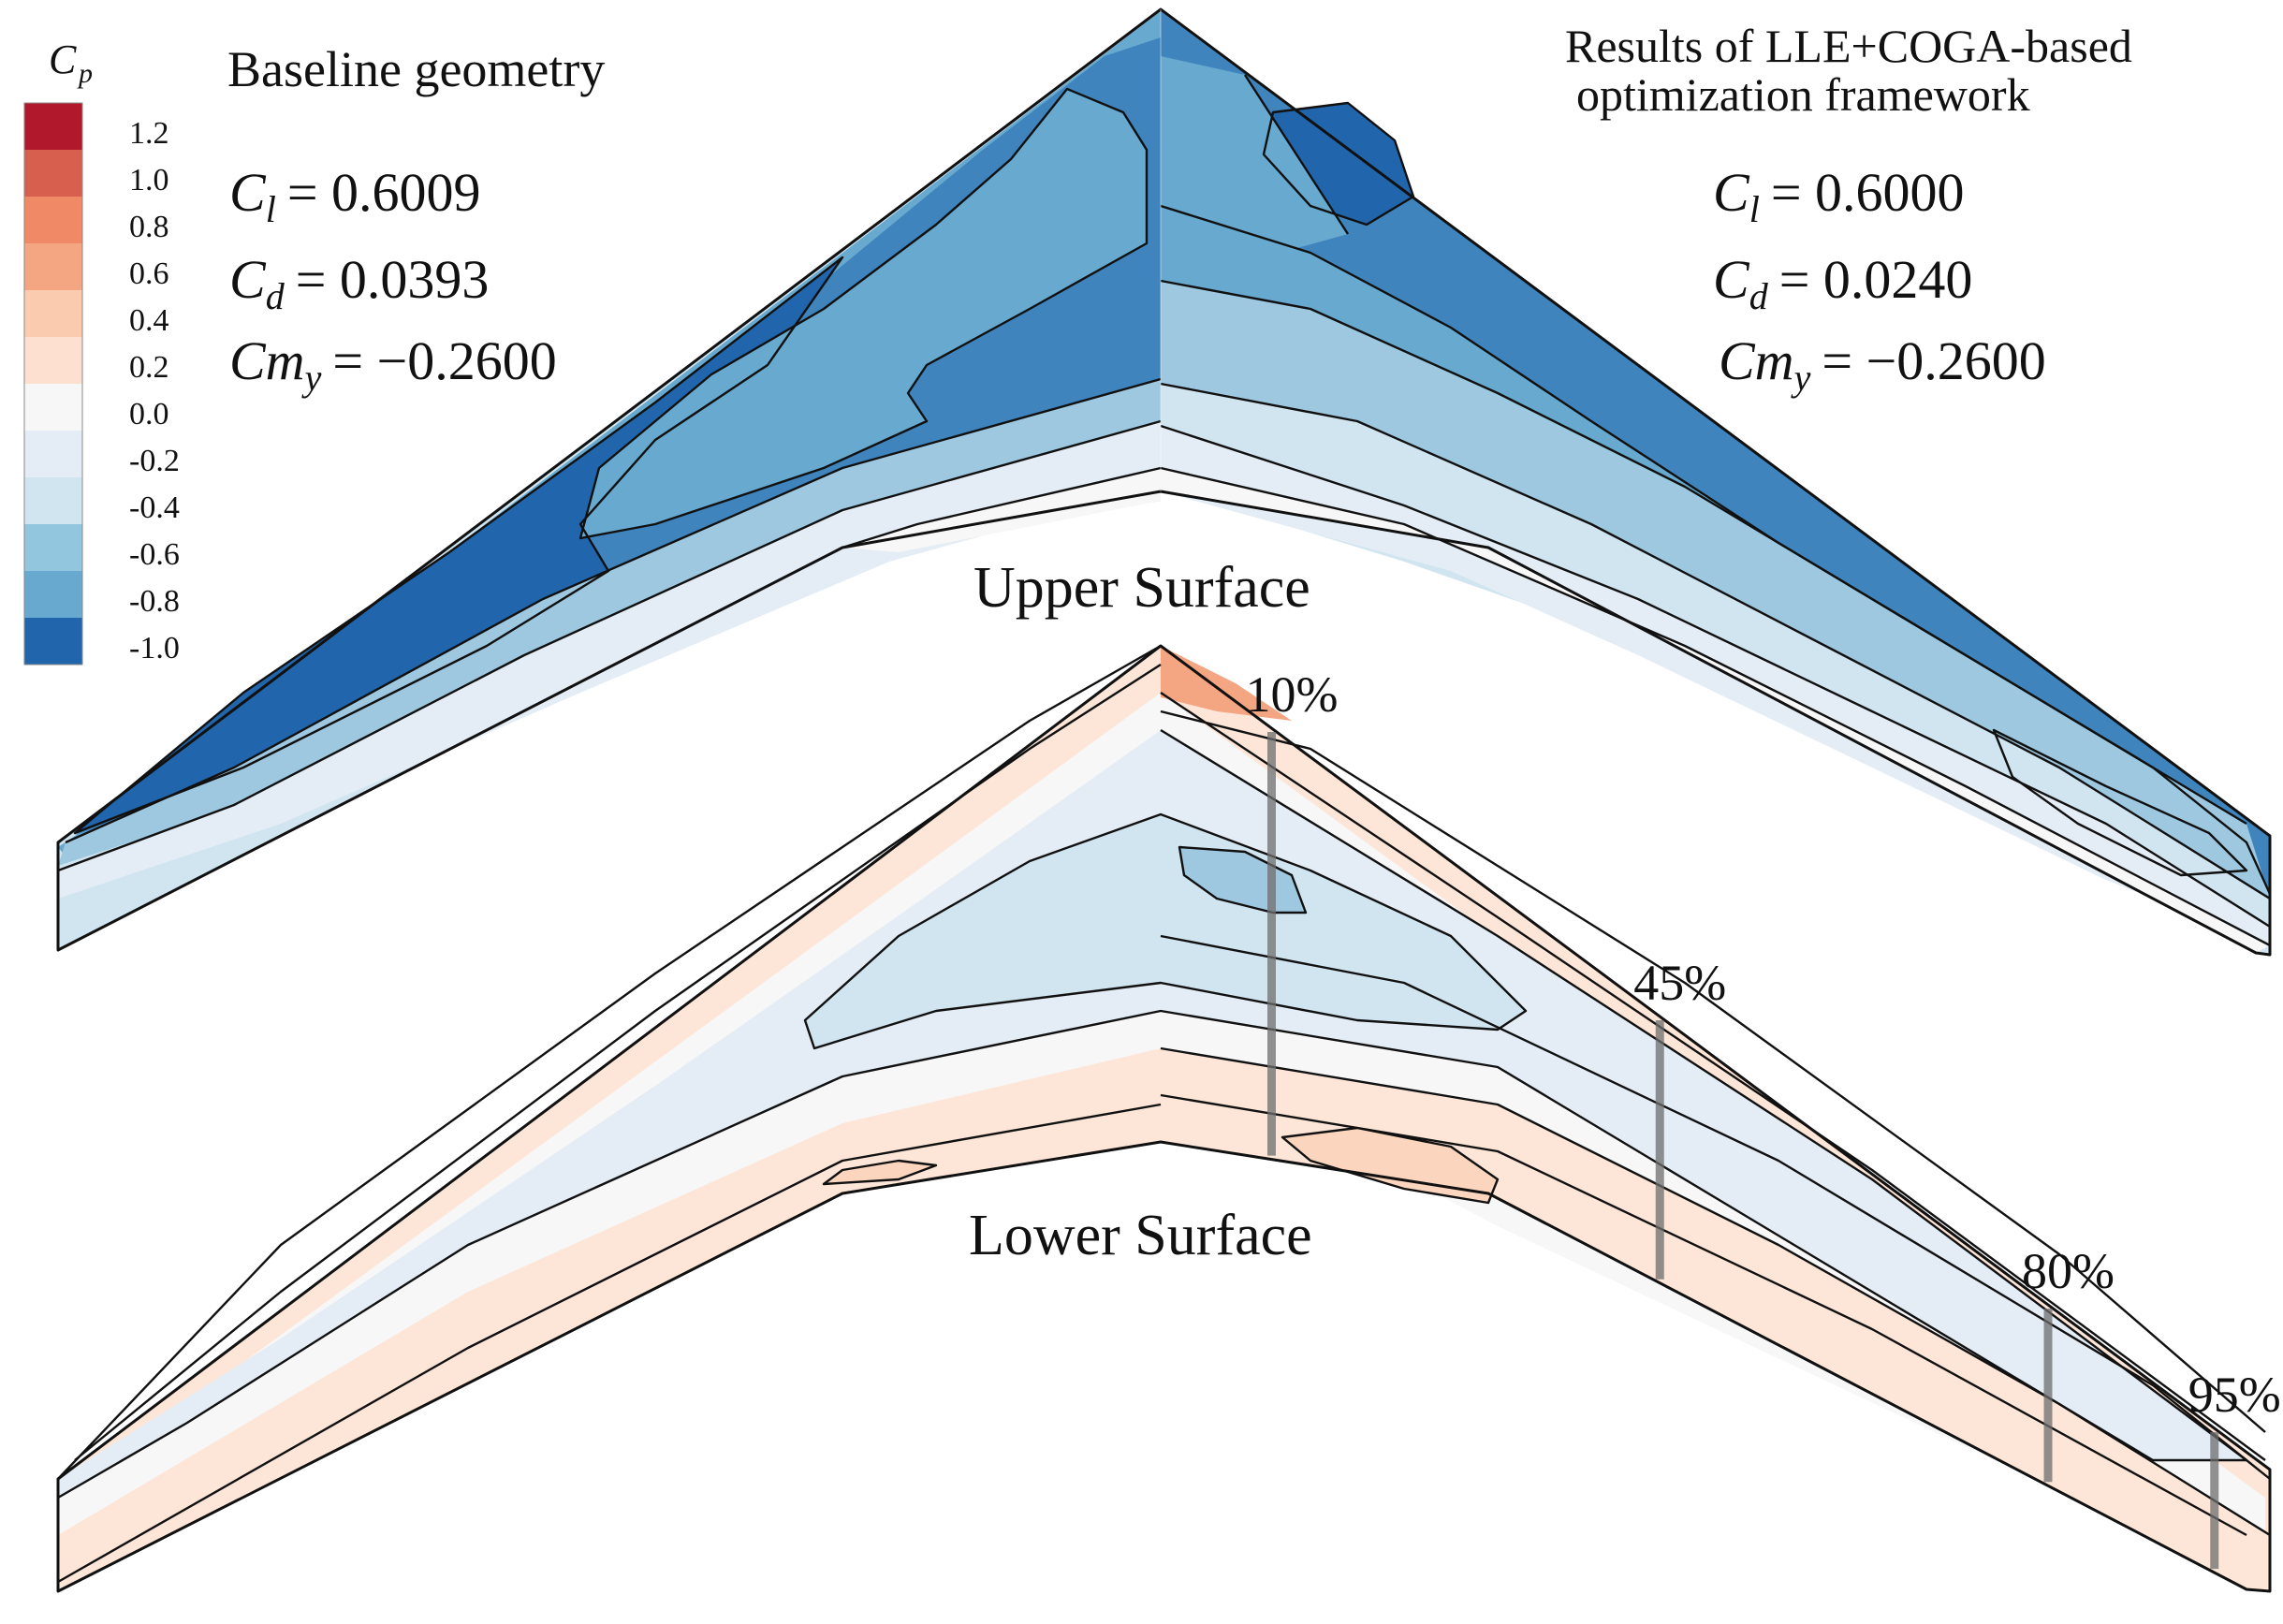  Describe the element at coordinates (149, 180) in the screenshot. I see `legend-tick-label: 1.0` at that location.